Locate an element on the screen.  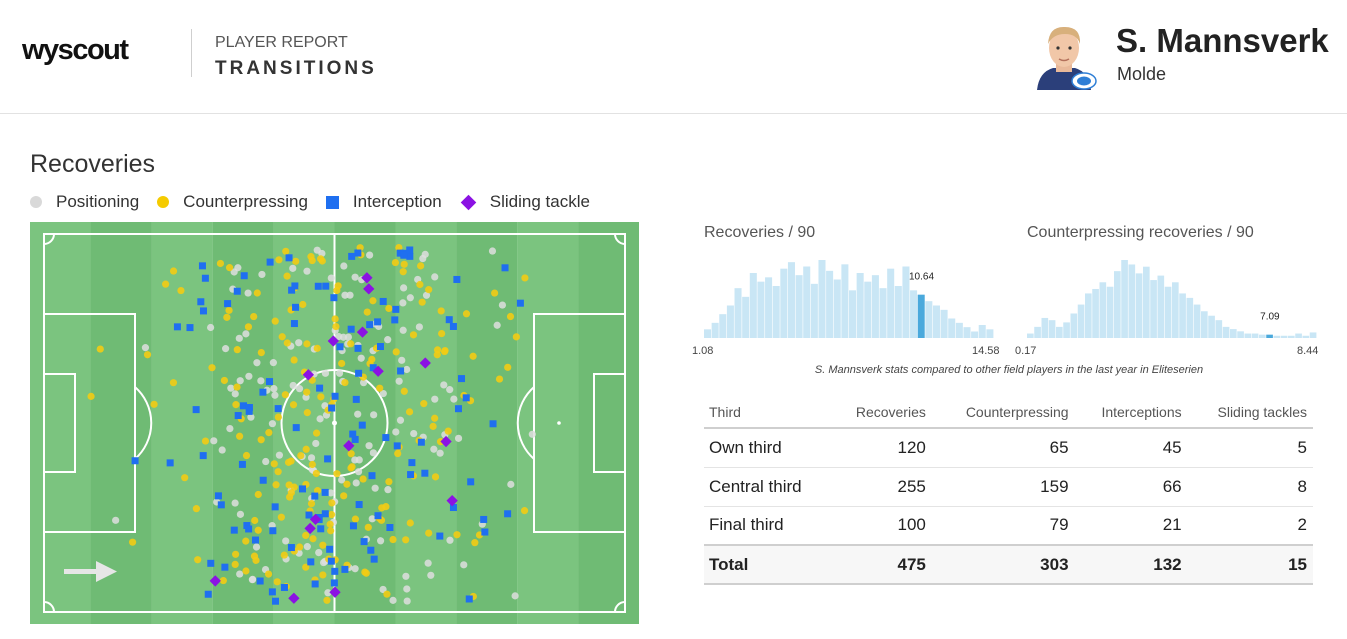
table-cell: 45 is located at coordinates (1131, 448).